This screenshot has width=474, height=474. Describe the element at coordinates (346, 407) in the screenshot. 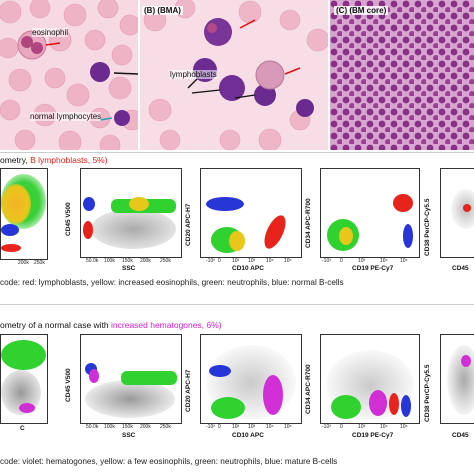

I see `row2-p3-green-cluster` at that location.